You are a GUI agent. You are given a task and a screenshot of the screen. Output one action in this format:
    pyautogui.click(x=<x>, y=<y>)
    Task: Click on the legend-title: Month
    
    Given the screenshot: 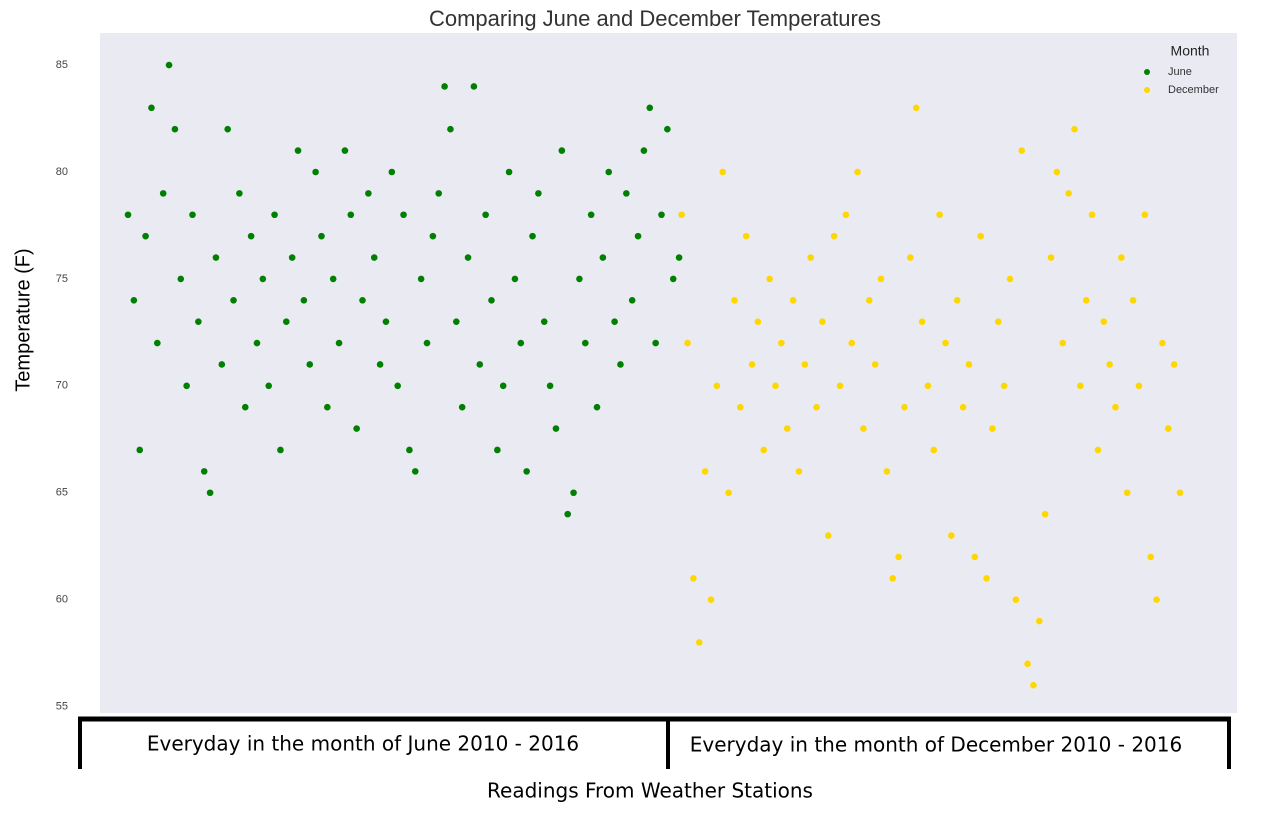 What is the action you would take?
    pyautogui.click(x=1190, y=51)
    